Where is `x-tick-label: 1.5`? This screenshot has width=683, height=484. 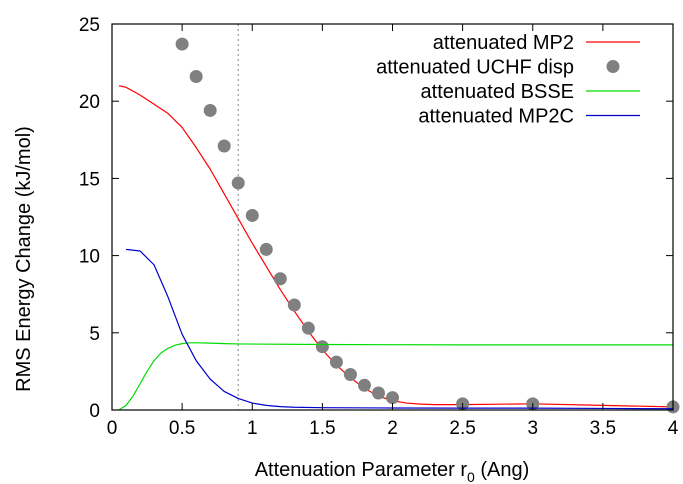
x-tick-label: 1.5 is located at coordinates (322, 428).